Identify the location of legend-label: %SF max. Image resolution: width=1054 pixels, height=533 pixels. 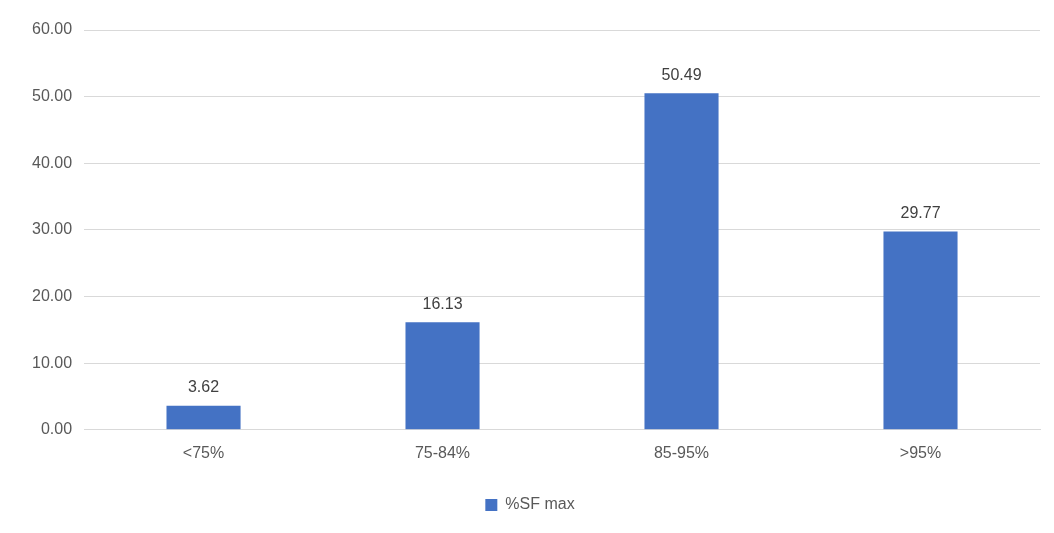
(540, 504).